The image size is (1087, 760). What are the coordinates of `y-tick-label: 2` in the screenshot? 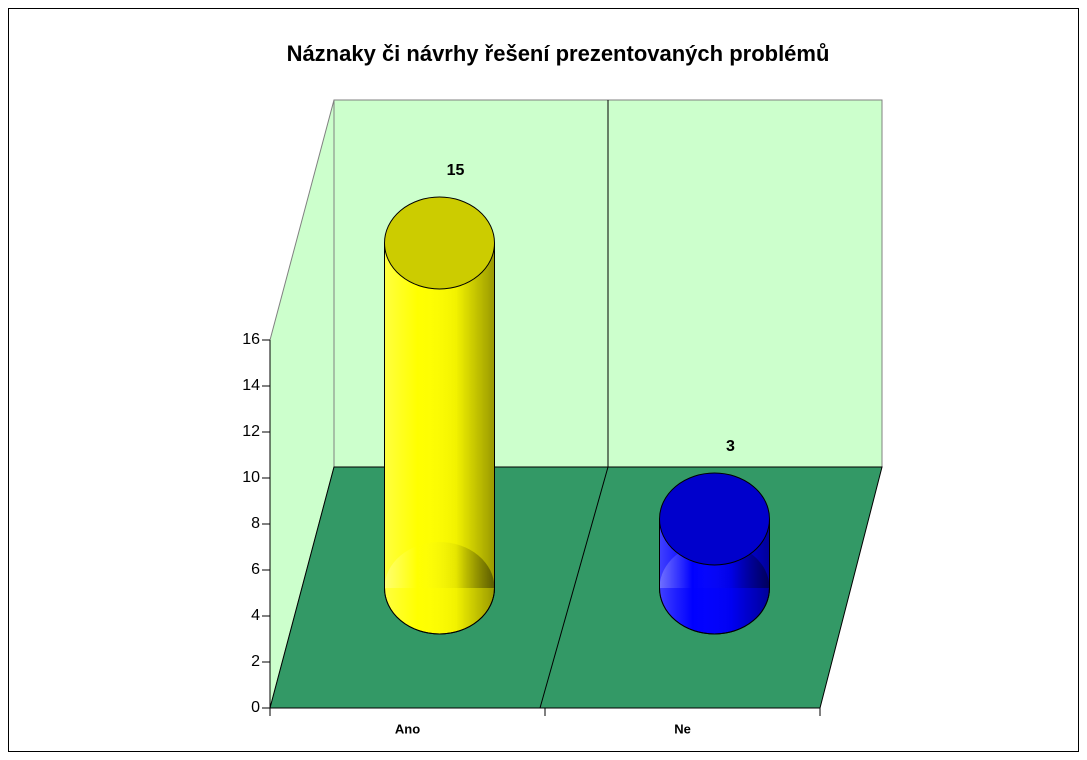 It's located at (255, 661).